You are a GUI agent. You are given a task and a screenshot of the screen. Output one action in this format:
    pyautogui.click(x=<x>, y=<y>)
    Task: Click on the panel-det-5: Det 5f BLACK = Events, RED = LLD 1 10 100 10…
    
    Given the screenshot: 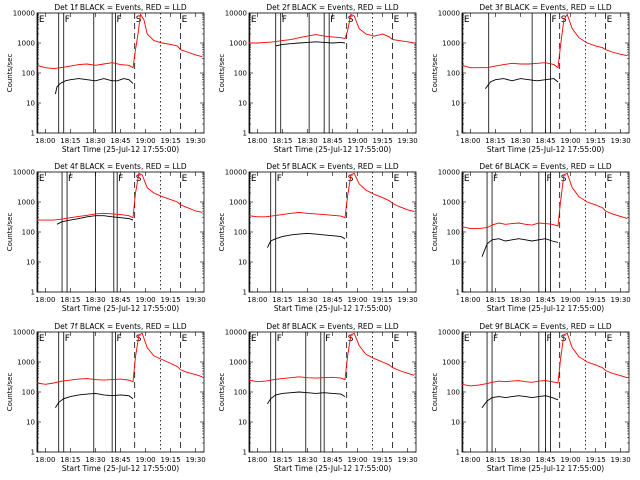 What is the action you would take?
    pyautogui.click(x=318, y=237)
    